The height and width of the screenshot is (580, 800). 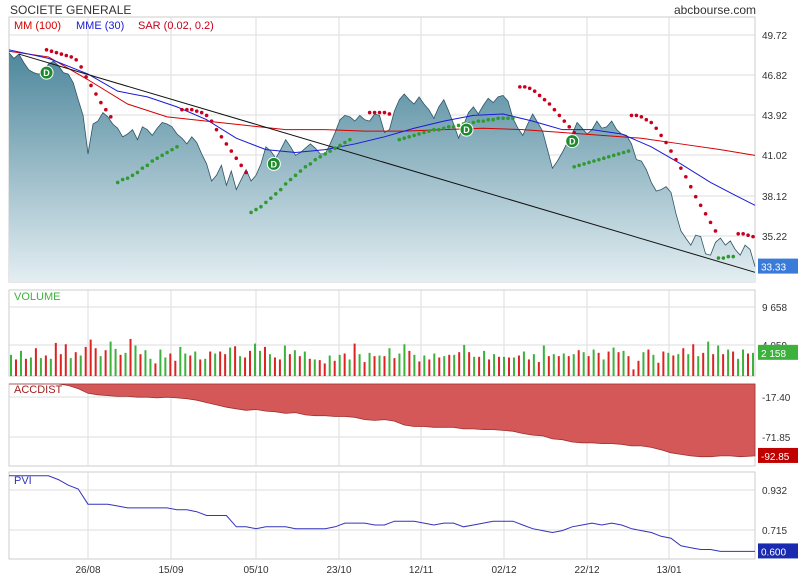 I want to click on legend-item-price: SAR (0.02, 0.2), so click(x=176, y=26).